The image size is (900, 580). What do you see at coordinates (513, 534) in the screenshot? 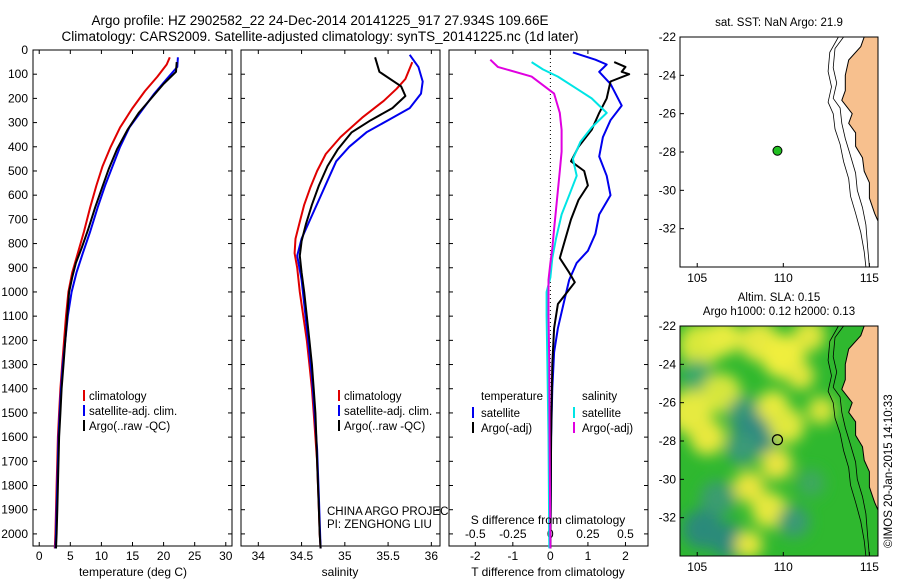
I see `s-diff-tick-label: -0.25` at bounding box center [513, 534].